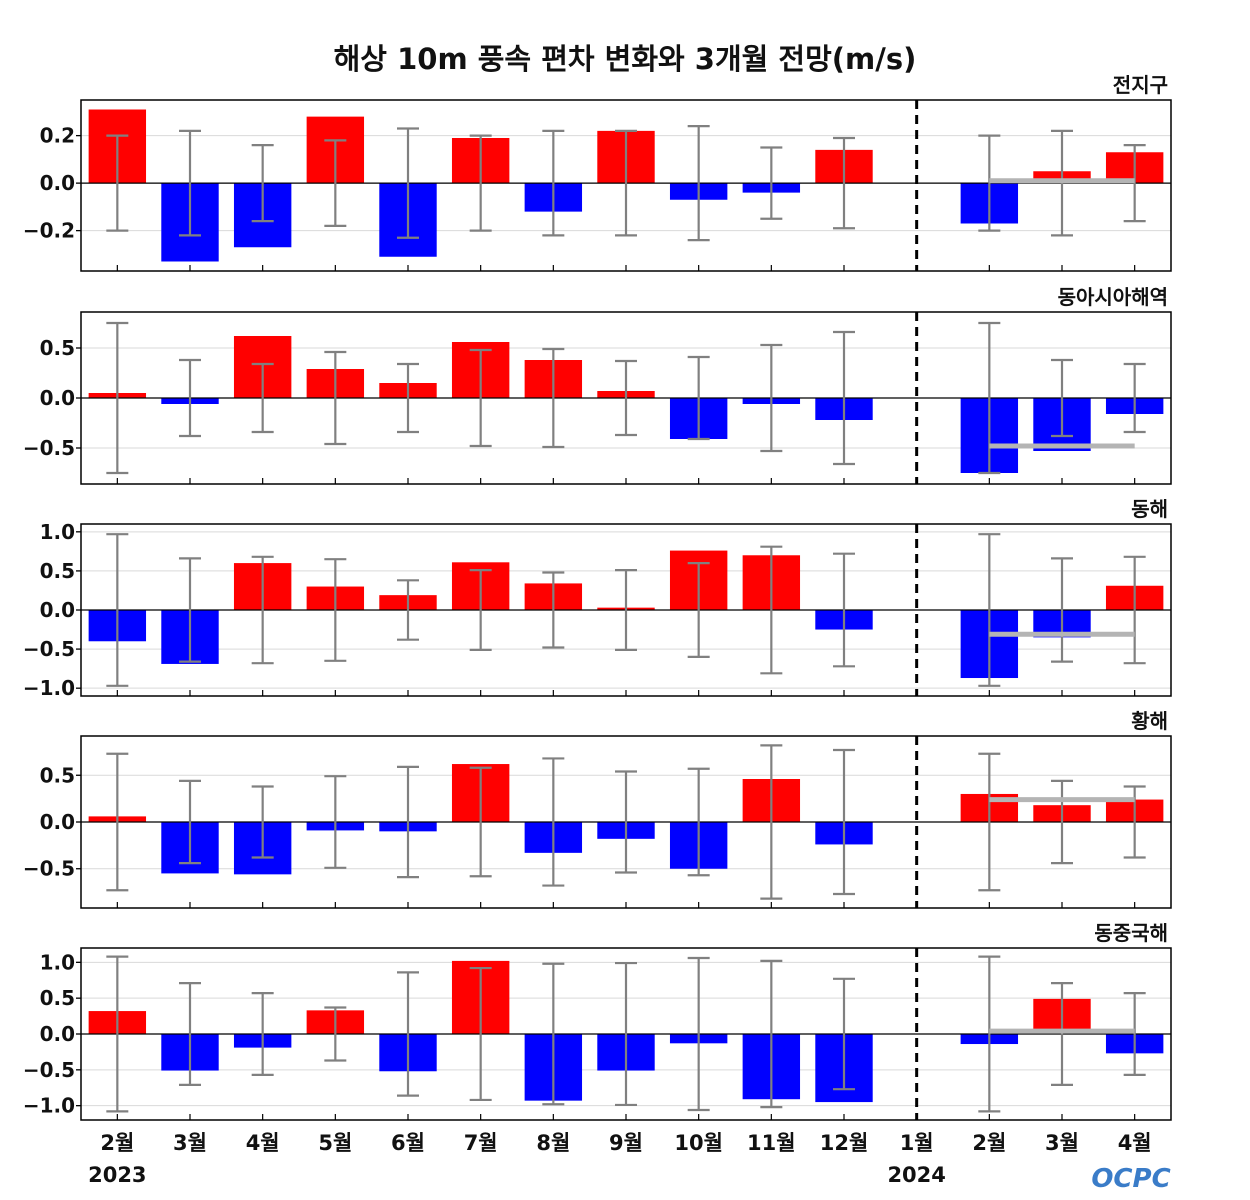 The height and width of the screenshot is (1200, 1250). Describe the element at coordinates (408, 1143) in the screenshot. I see `x-tick-label: 6월` at that location.